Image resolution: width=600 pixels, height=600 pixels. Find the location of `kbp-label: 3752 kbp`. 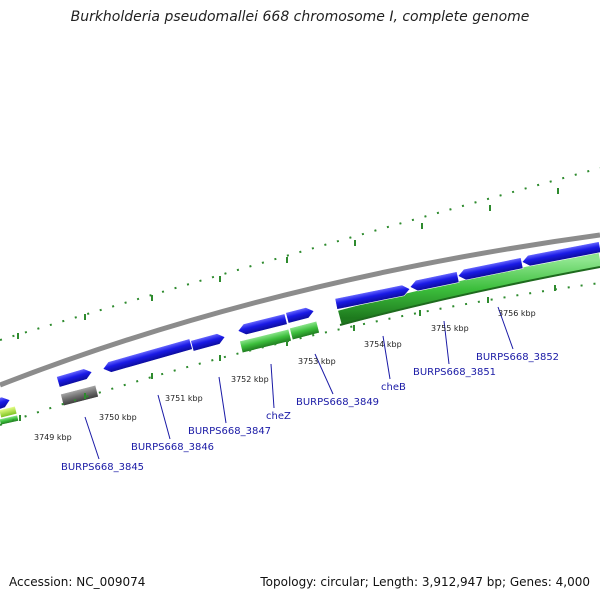

kbp-label: 3752 kbp is located at coordinates (250, 379).